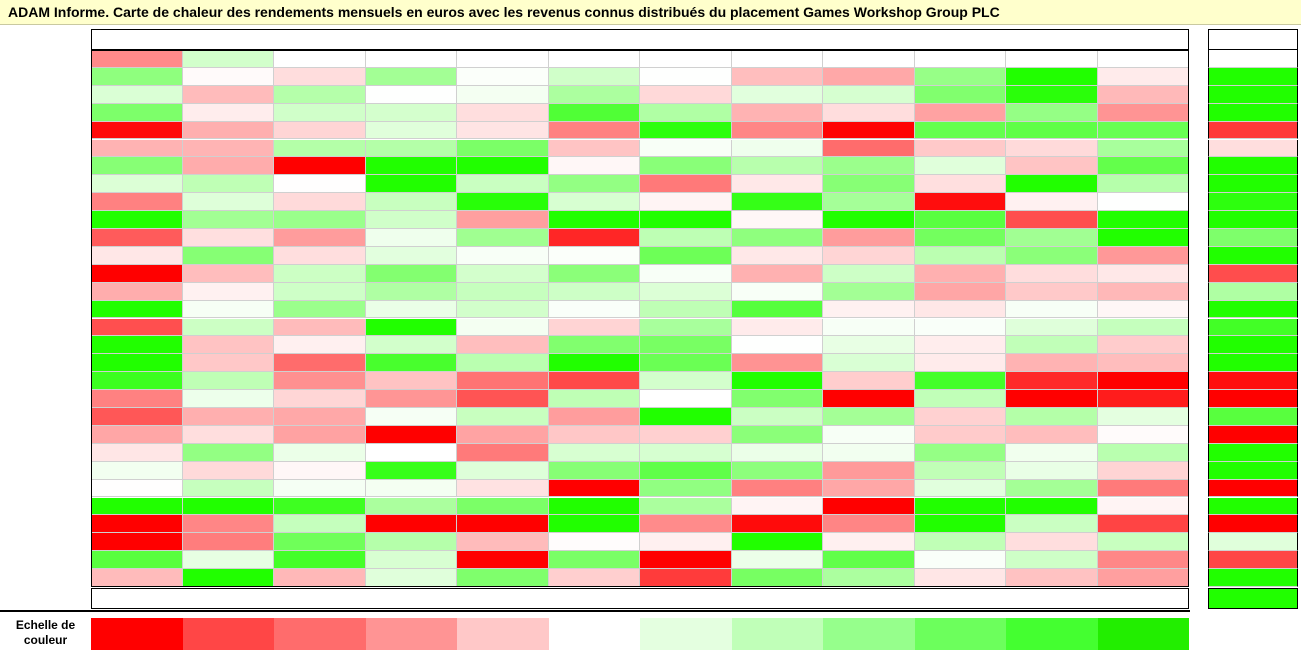  I want to click on average-row-frame, so click(640, 598).